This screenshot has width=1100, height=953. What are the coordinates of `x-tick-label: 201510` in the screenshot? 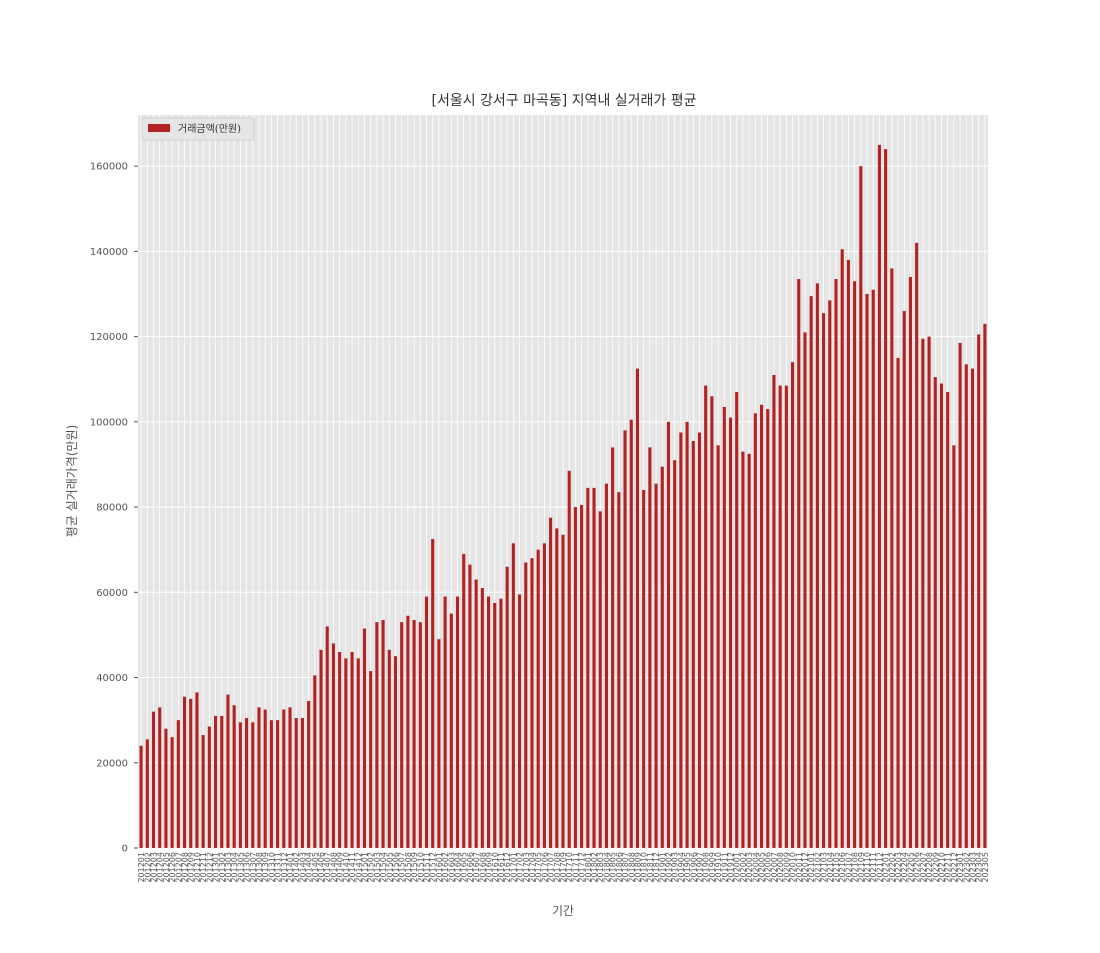 It's located at (420, 867).